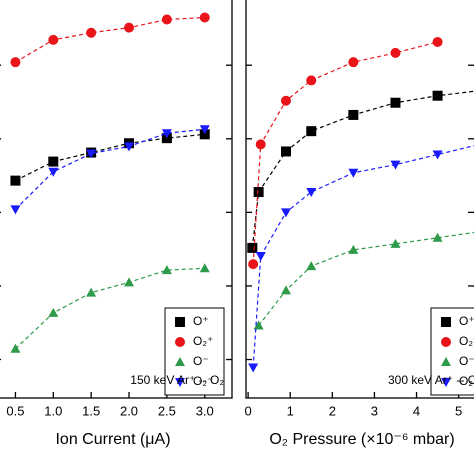 This screenshot has width=474, height=474. What do you see at coordinates (374, 410) in the screenshot?
I see `x-tick-label: 3` at bounding box center [374, 410].